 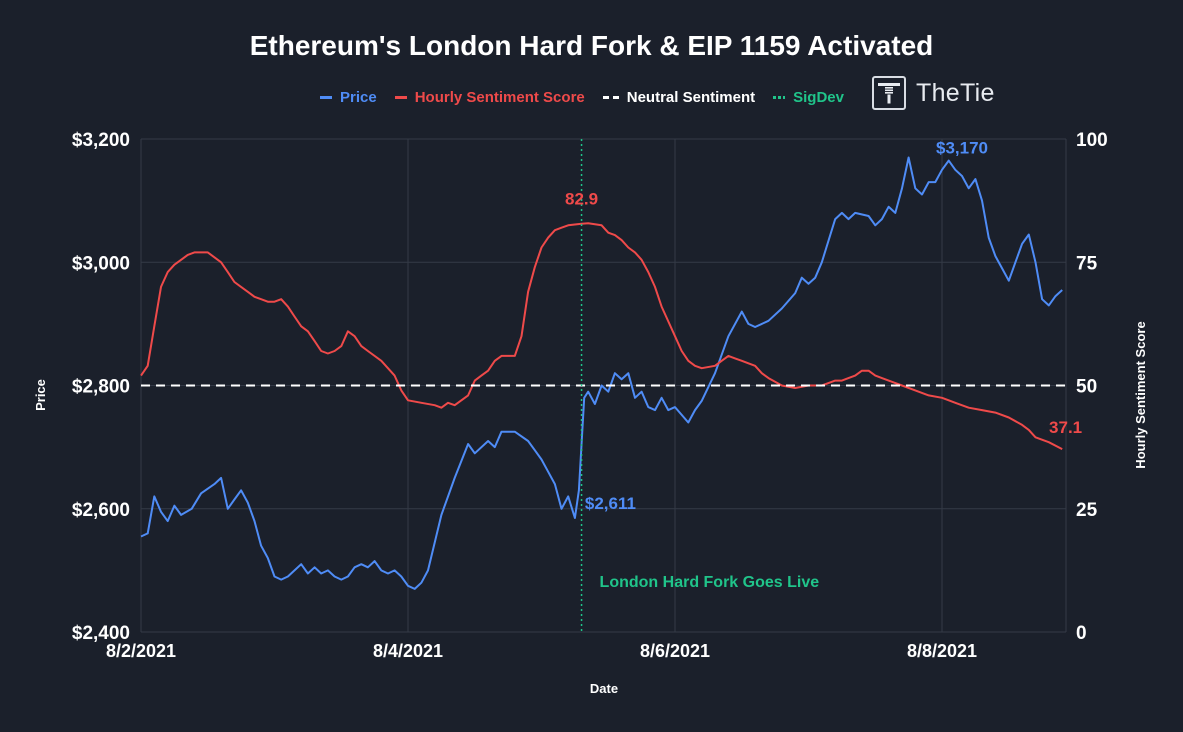 I want to click on legend-item-price: Price, so click(x=348, y=97).